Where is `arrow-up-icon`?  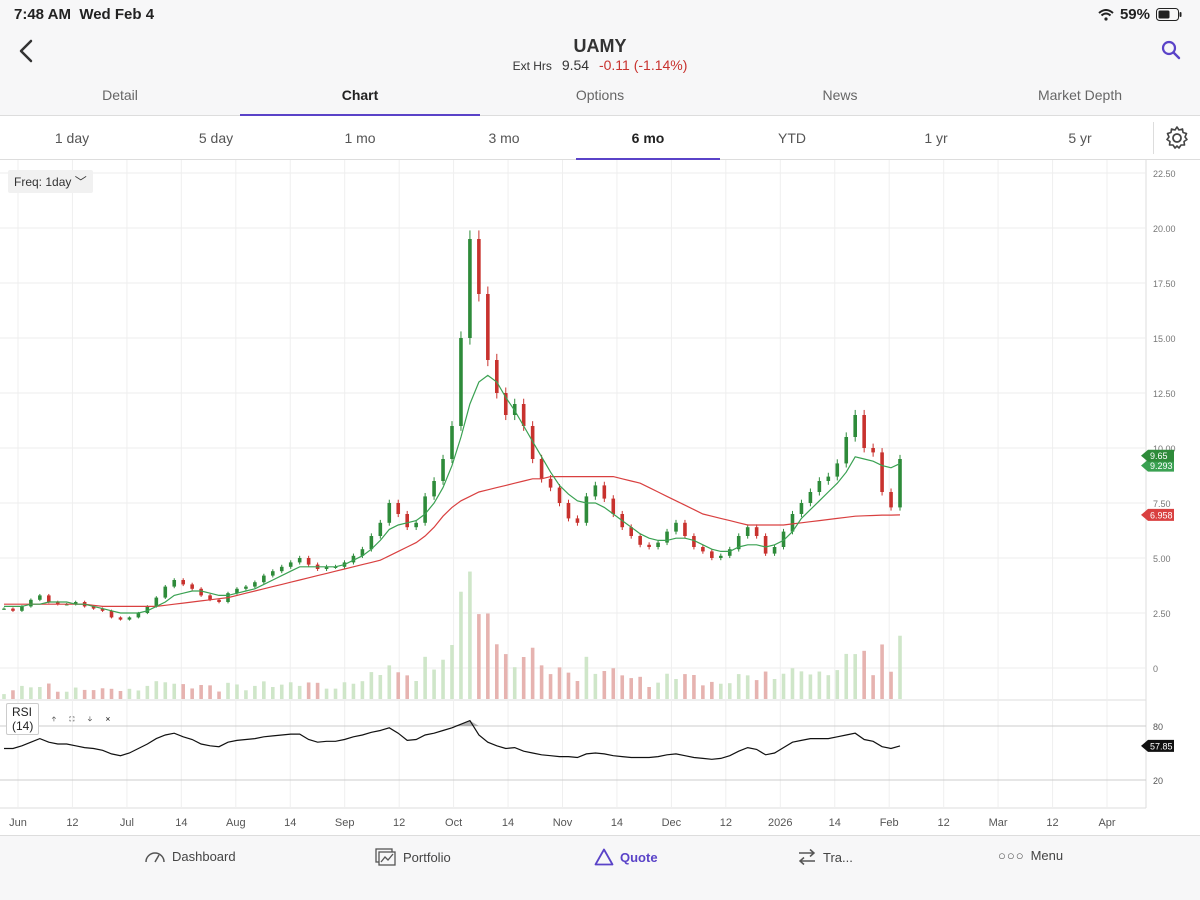 arrow-up-icon is located at coordinates (54, 719).